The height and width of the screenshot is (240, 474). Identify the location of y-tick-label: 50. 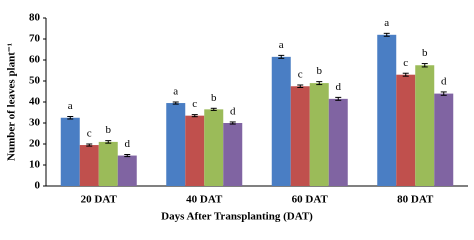
(35, 81).